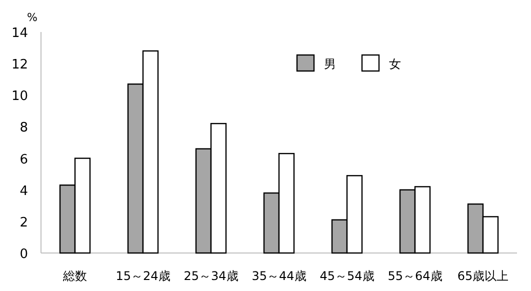  What do you see at coordinates (32, 17) in the screenshot?
I see `y-axis-title: %` at bounding box center [32, 17].